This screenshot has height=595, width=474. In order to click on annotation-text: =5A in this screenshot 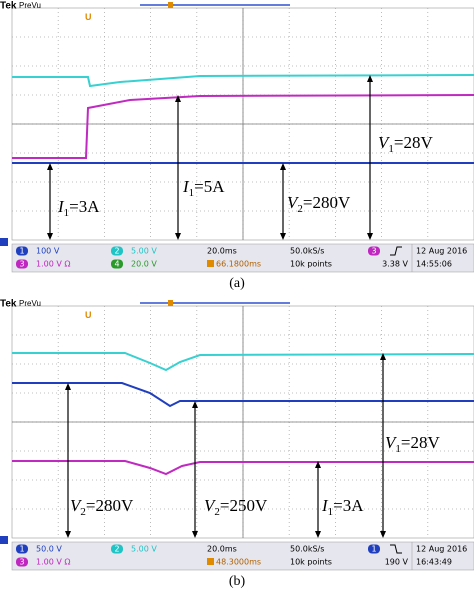, I will do `click(209, 186)`.